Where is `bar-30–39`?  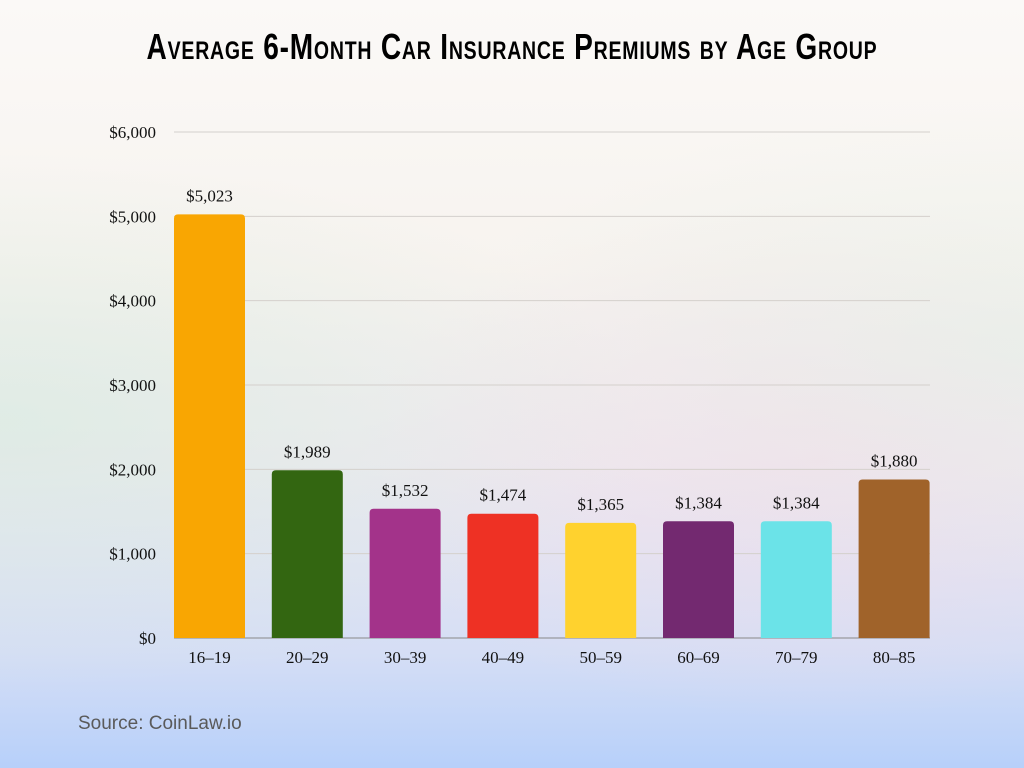
bar-30–39 is located at coordinates (405, 573).